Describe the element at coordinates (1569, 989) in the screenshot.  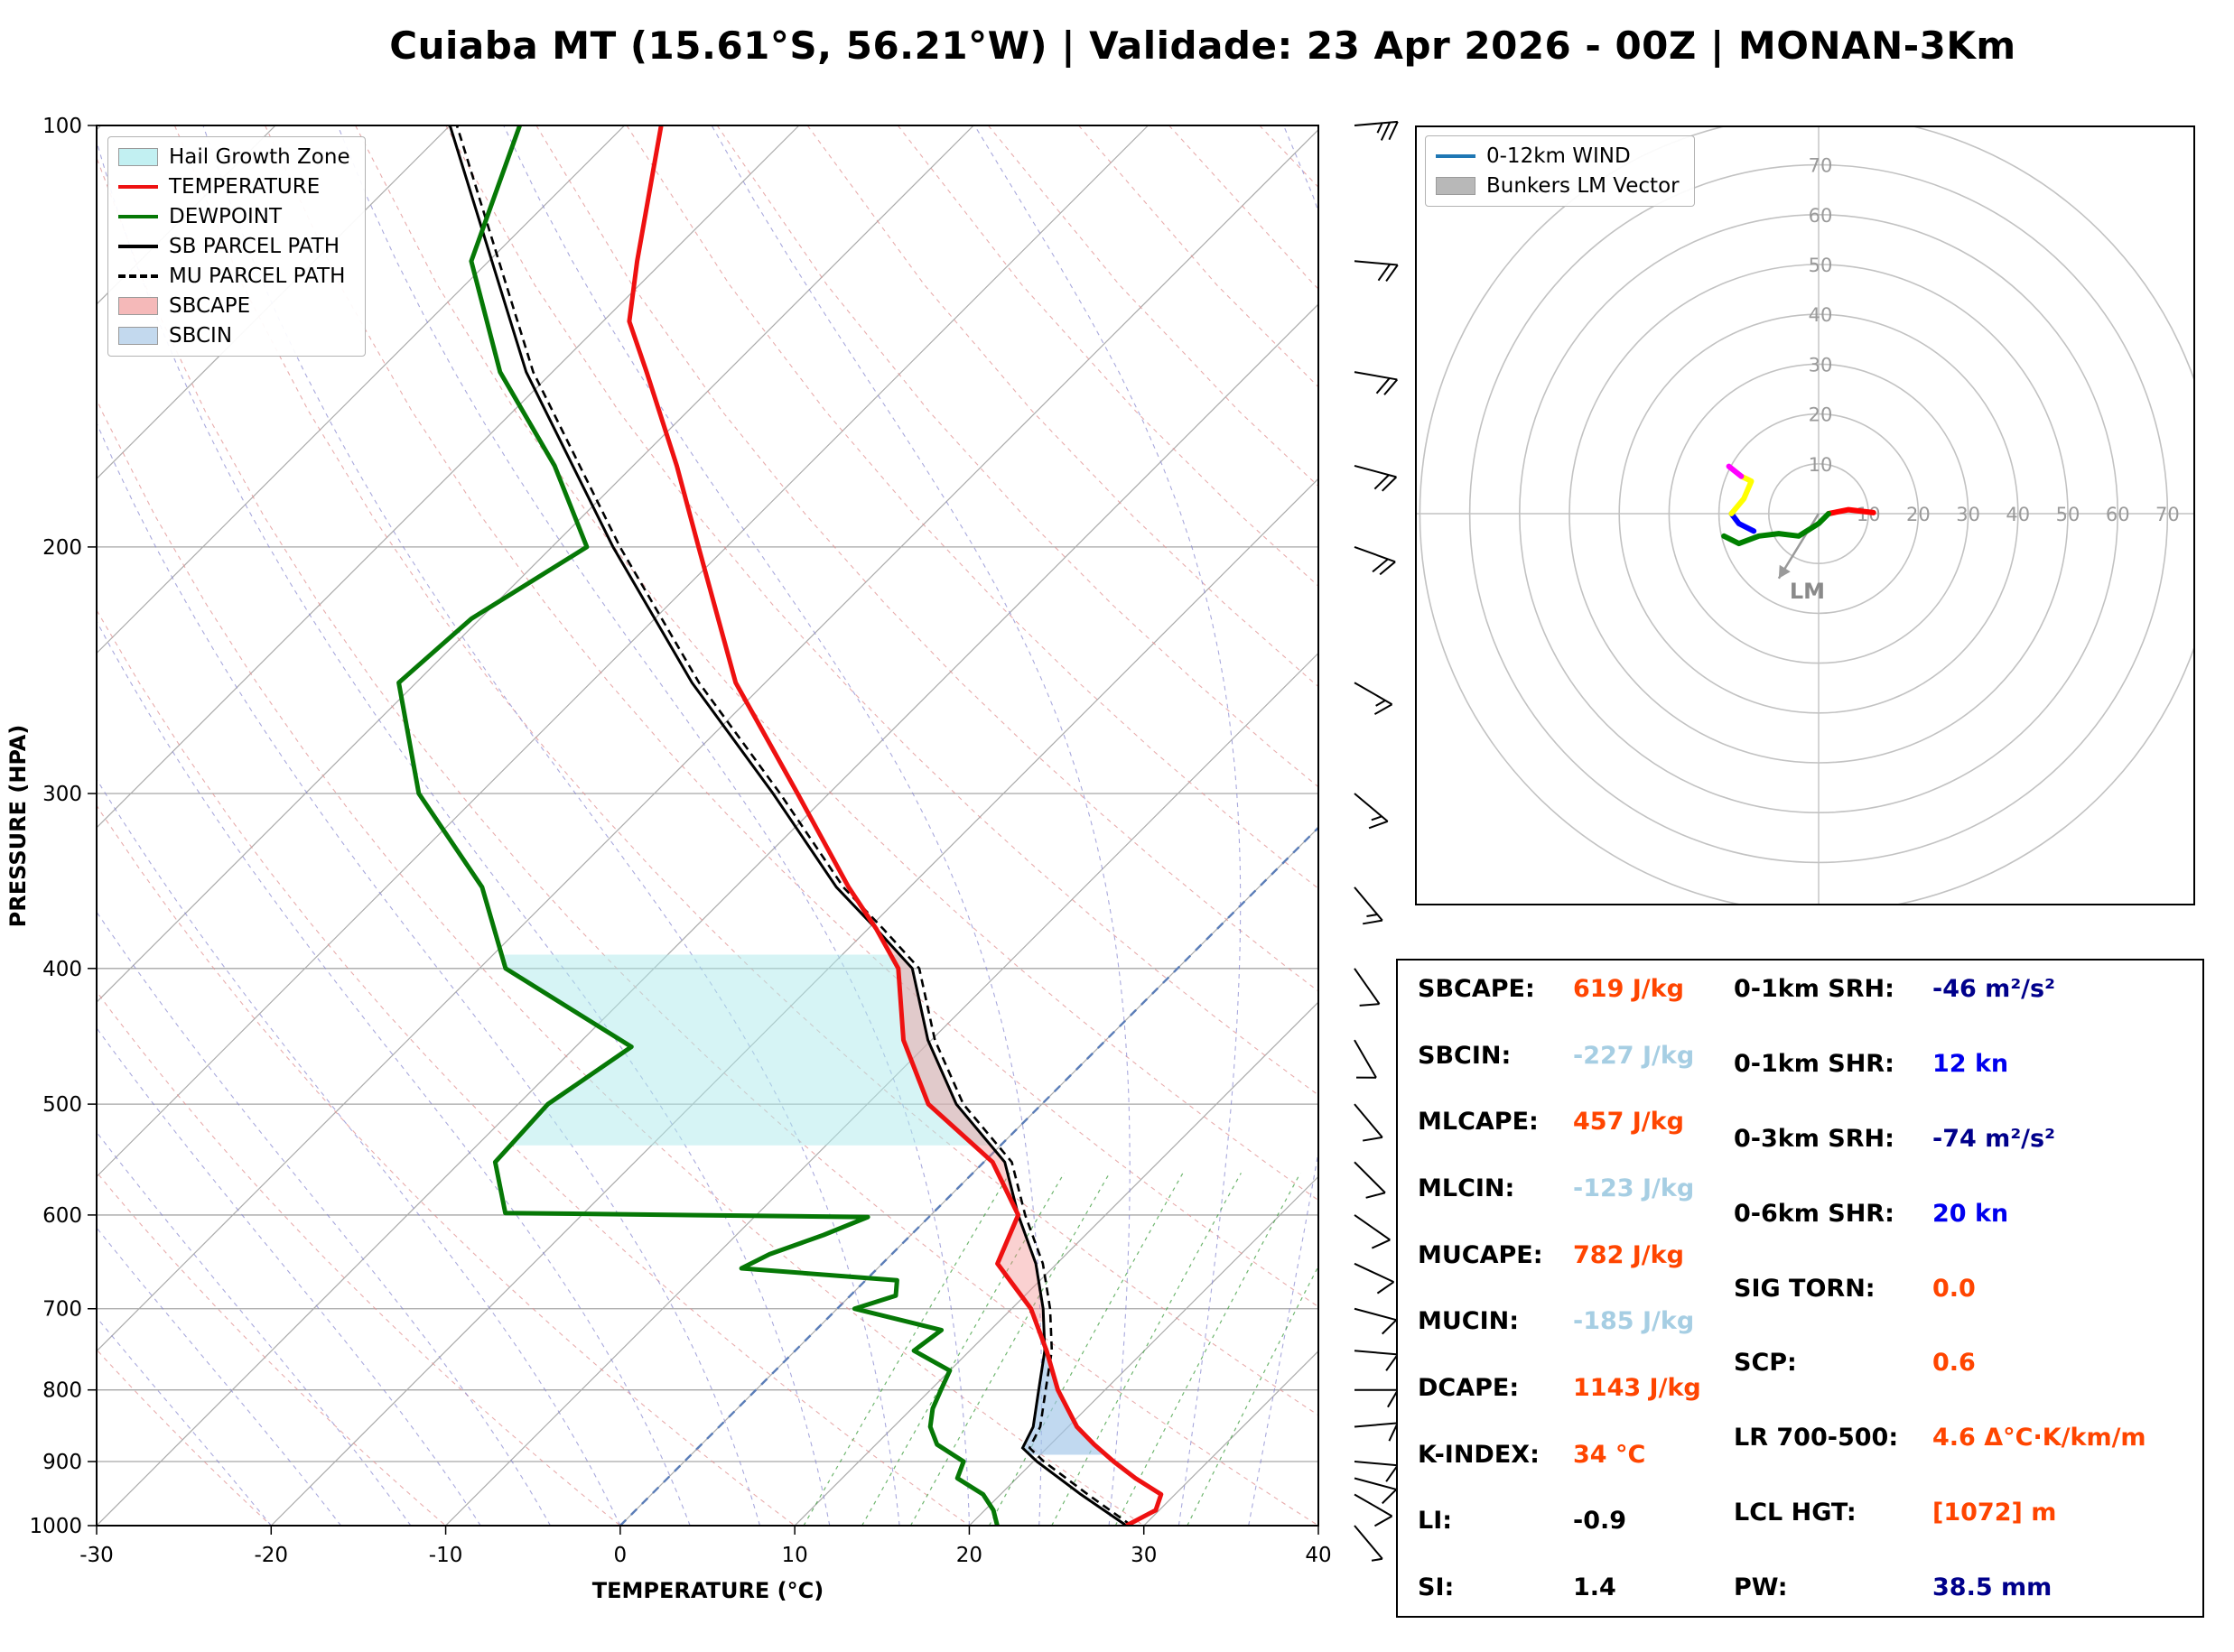
I see `stat-row-sbcape: SBCAPE: 619 J/kg` at that location.